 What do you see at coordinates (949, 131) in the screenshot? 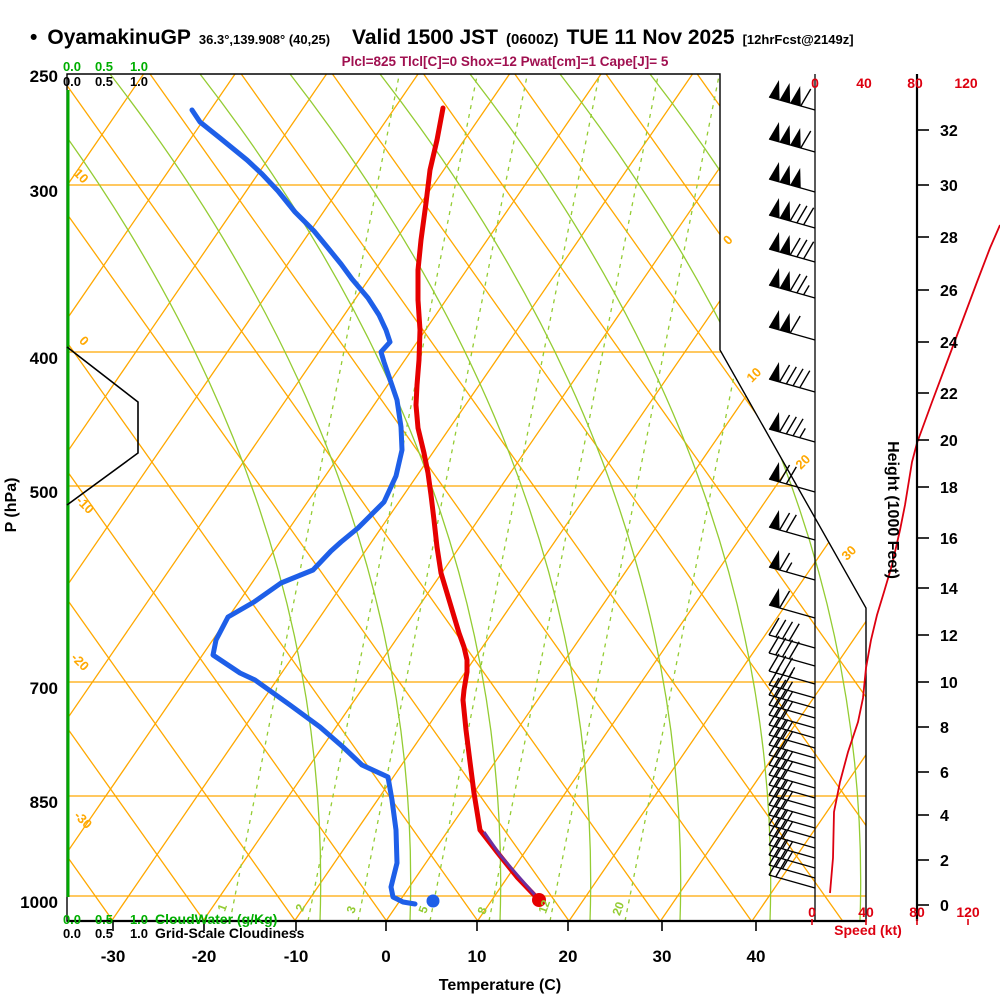
I see `svg-text: 32` at bounding box center [949, 131].